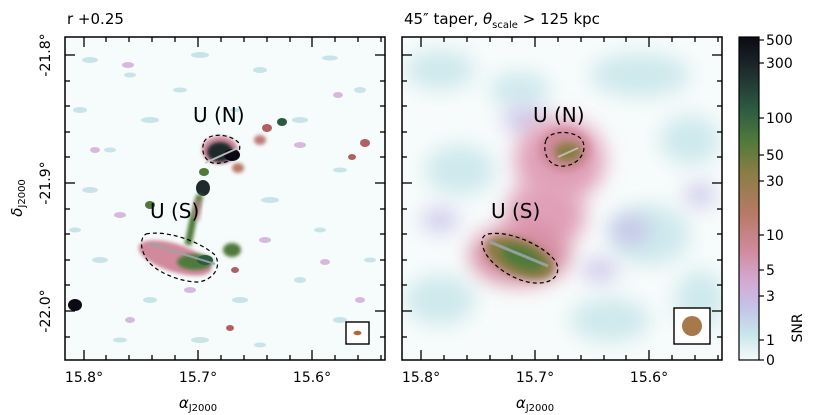 The image size is (830, 415). What do you see at coordinates (770, 341) in the screenshot?
I see `colorbar-tick-1: 1` at bounding box center [770, 341].